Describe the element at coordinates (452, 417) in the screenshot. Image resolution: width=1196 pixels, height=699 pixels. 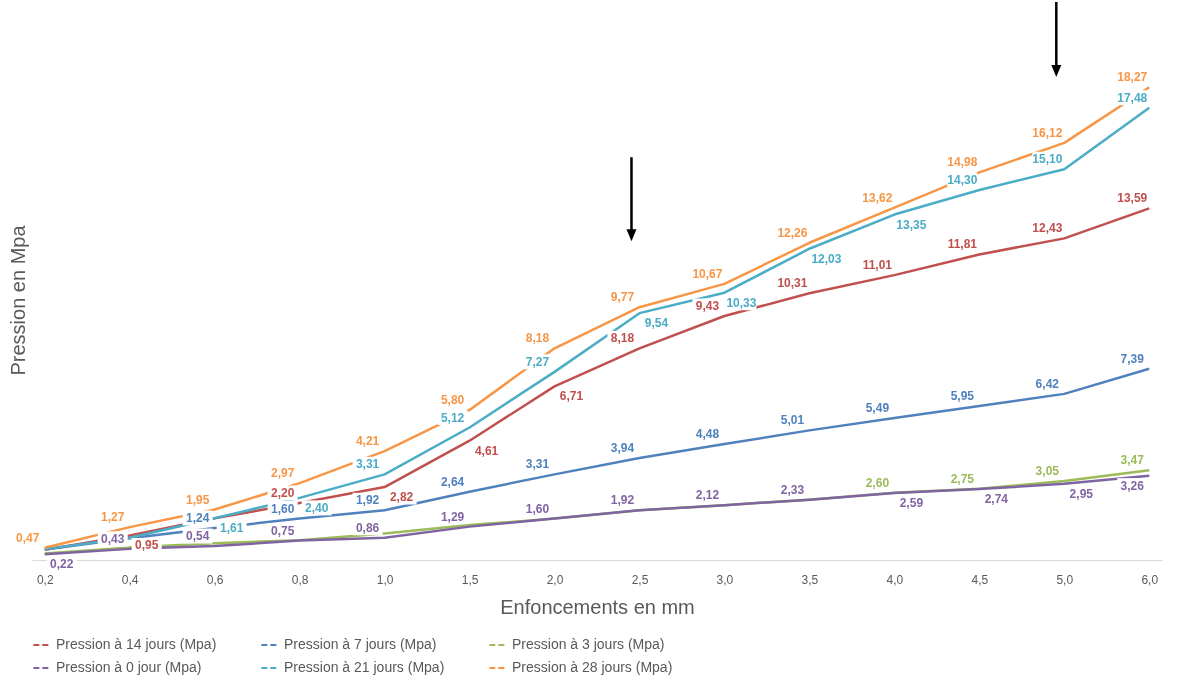
I see `data-label: 5,12` at that location.